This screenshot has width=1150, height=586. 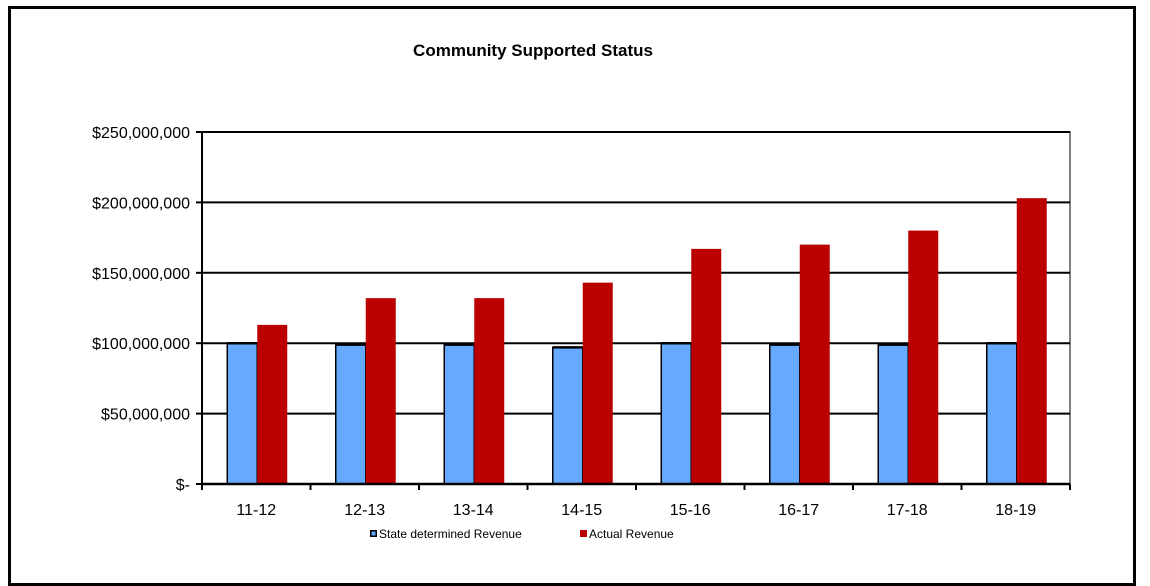 What do you see at coordinates (690, 510) in the screenshot?
I see `x-tick-label: 15-16` at bounding box center [690, 510].